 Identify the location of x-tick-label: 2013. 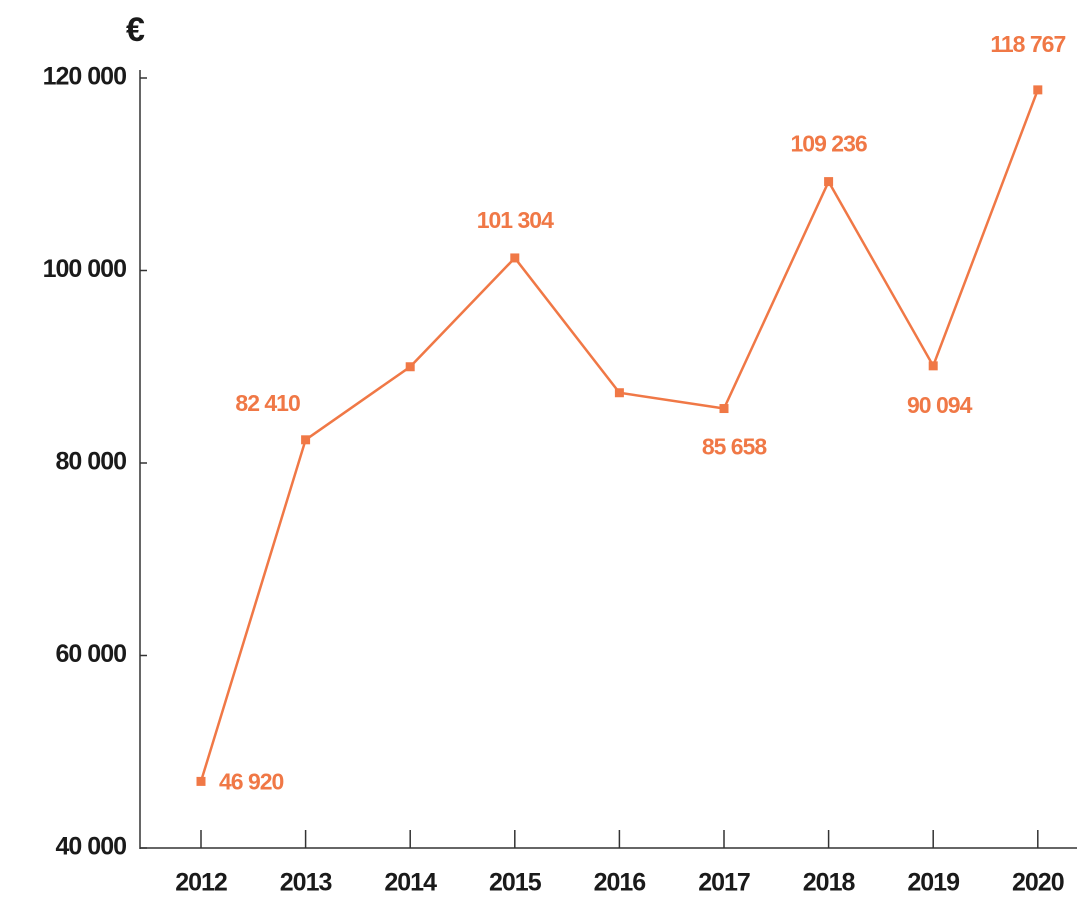
(306, 883).